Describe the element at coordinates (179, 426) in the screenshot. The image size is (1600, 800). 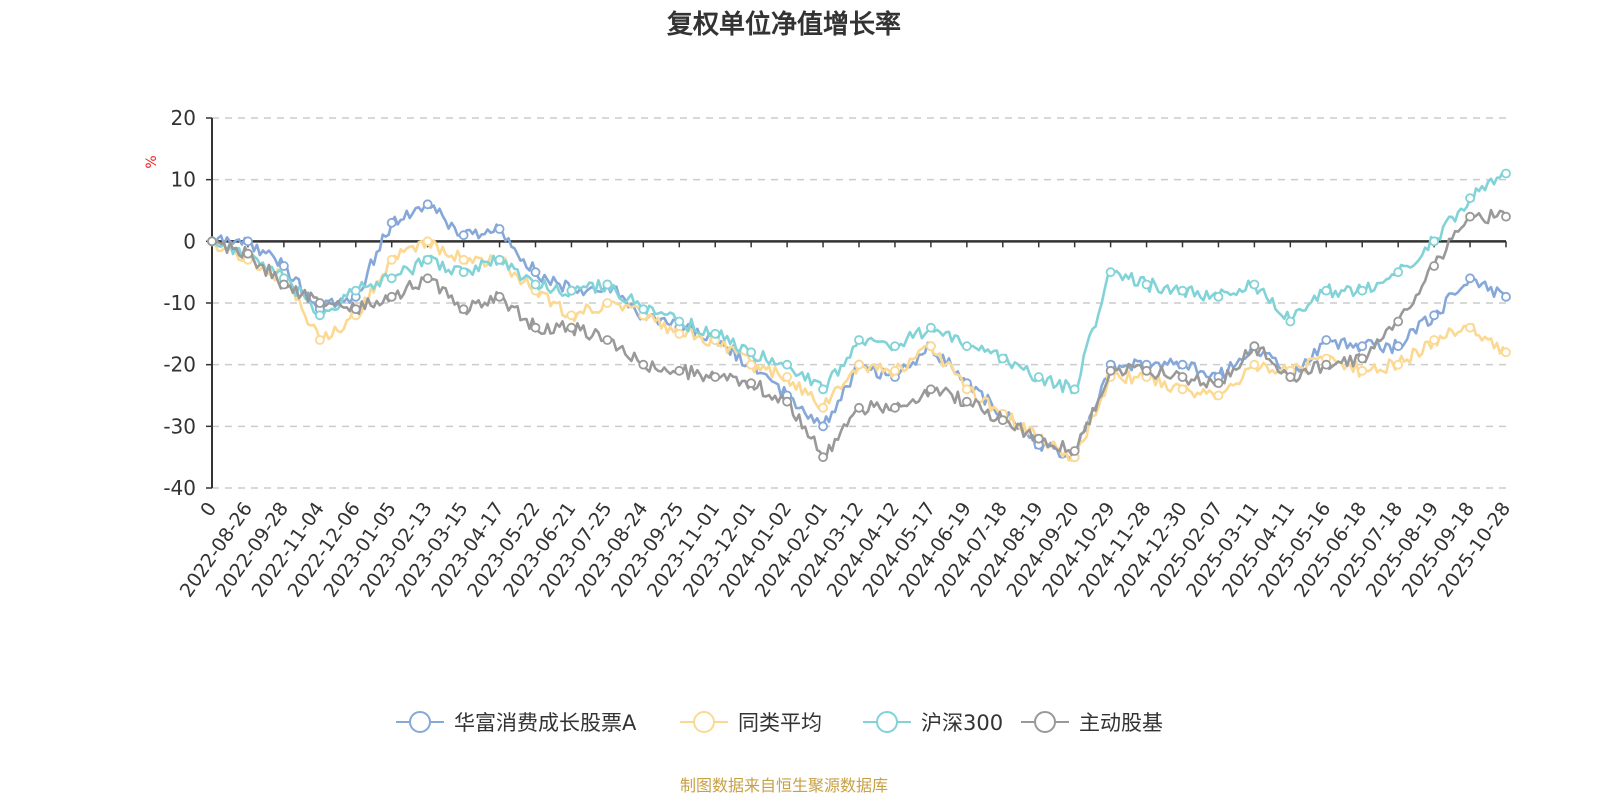
I see `y-tick-label: -30` at that location.